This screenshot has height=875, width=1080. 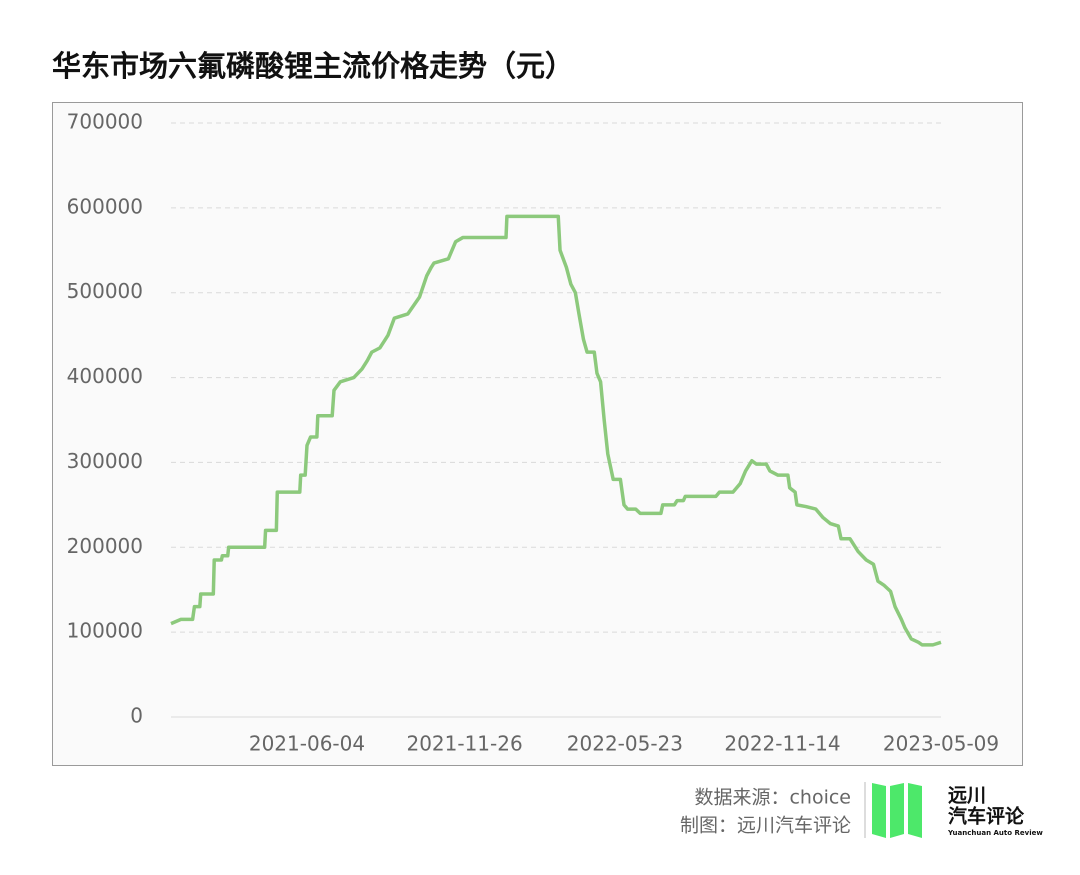 What do you see at coordinates (136, 716) in the screenshot?
I see `y-tick-label: 0` at bounding box center [136, 716].